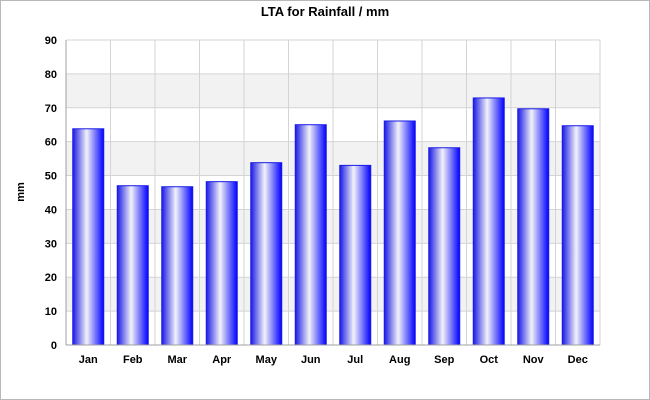 The image size is (650, 400). What do you see at coordinates (51, 244) in the screenshot?
I see `y-tick-label: 30` at bounding box center [51, 244].